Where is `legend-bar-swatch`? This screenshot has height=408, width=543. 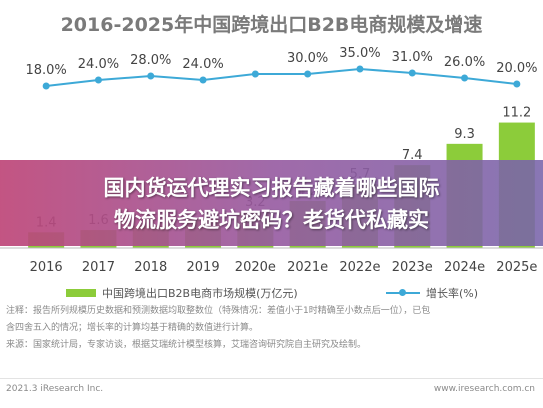 legend-bar-swatch is located at coordinates (81, 293).